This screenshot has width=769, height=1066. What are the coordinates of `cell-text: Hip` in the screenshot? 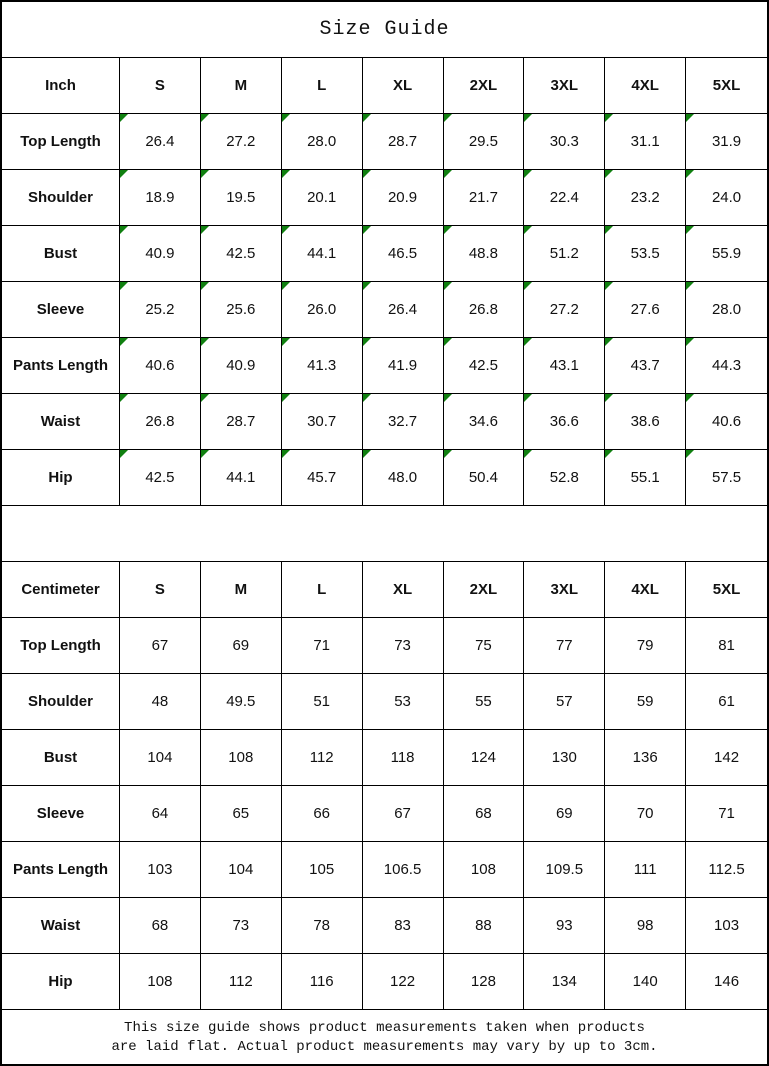 It's located at (60, 981).